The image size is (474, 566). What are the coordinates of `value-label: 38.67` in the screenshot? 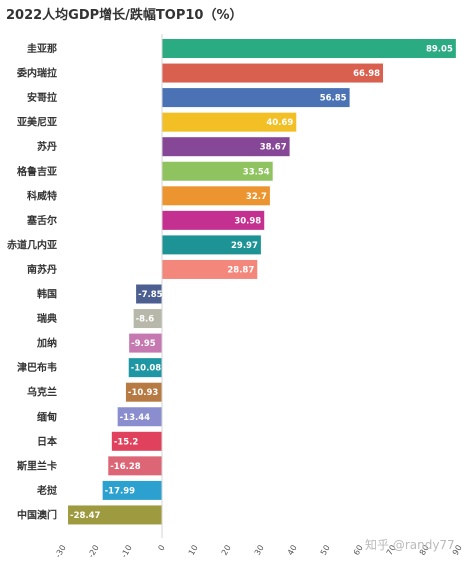 It's located at (273, 148).